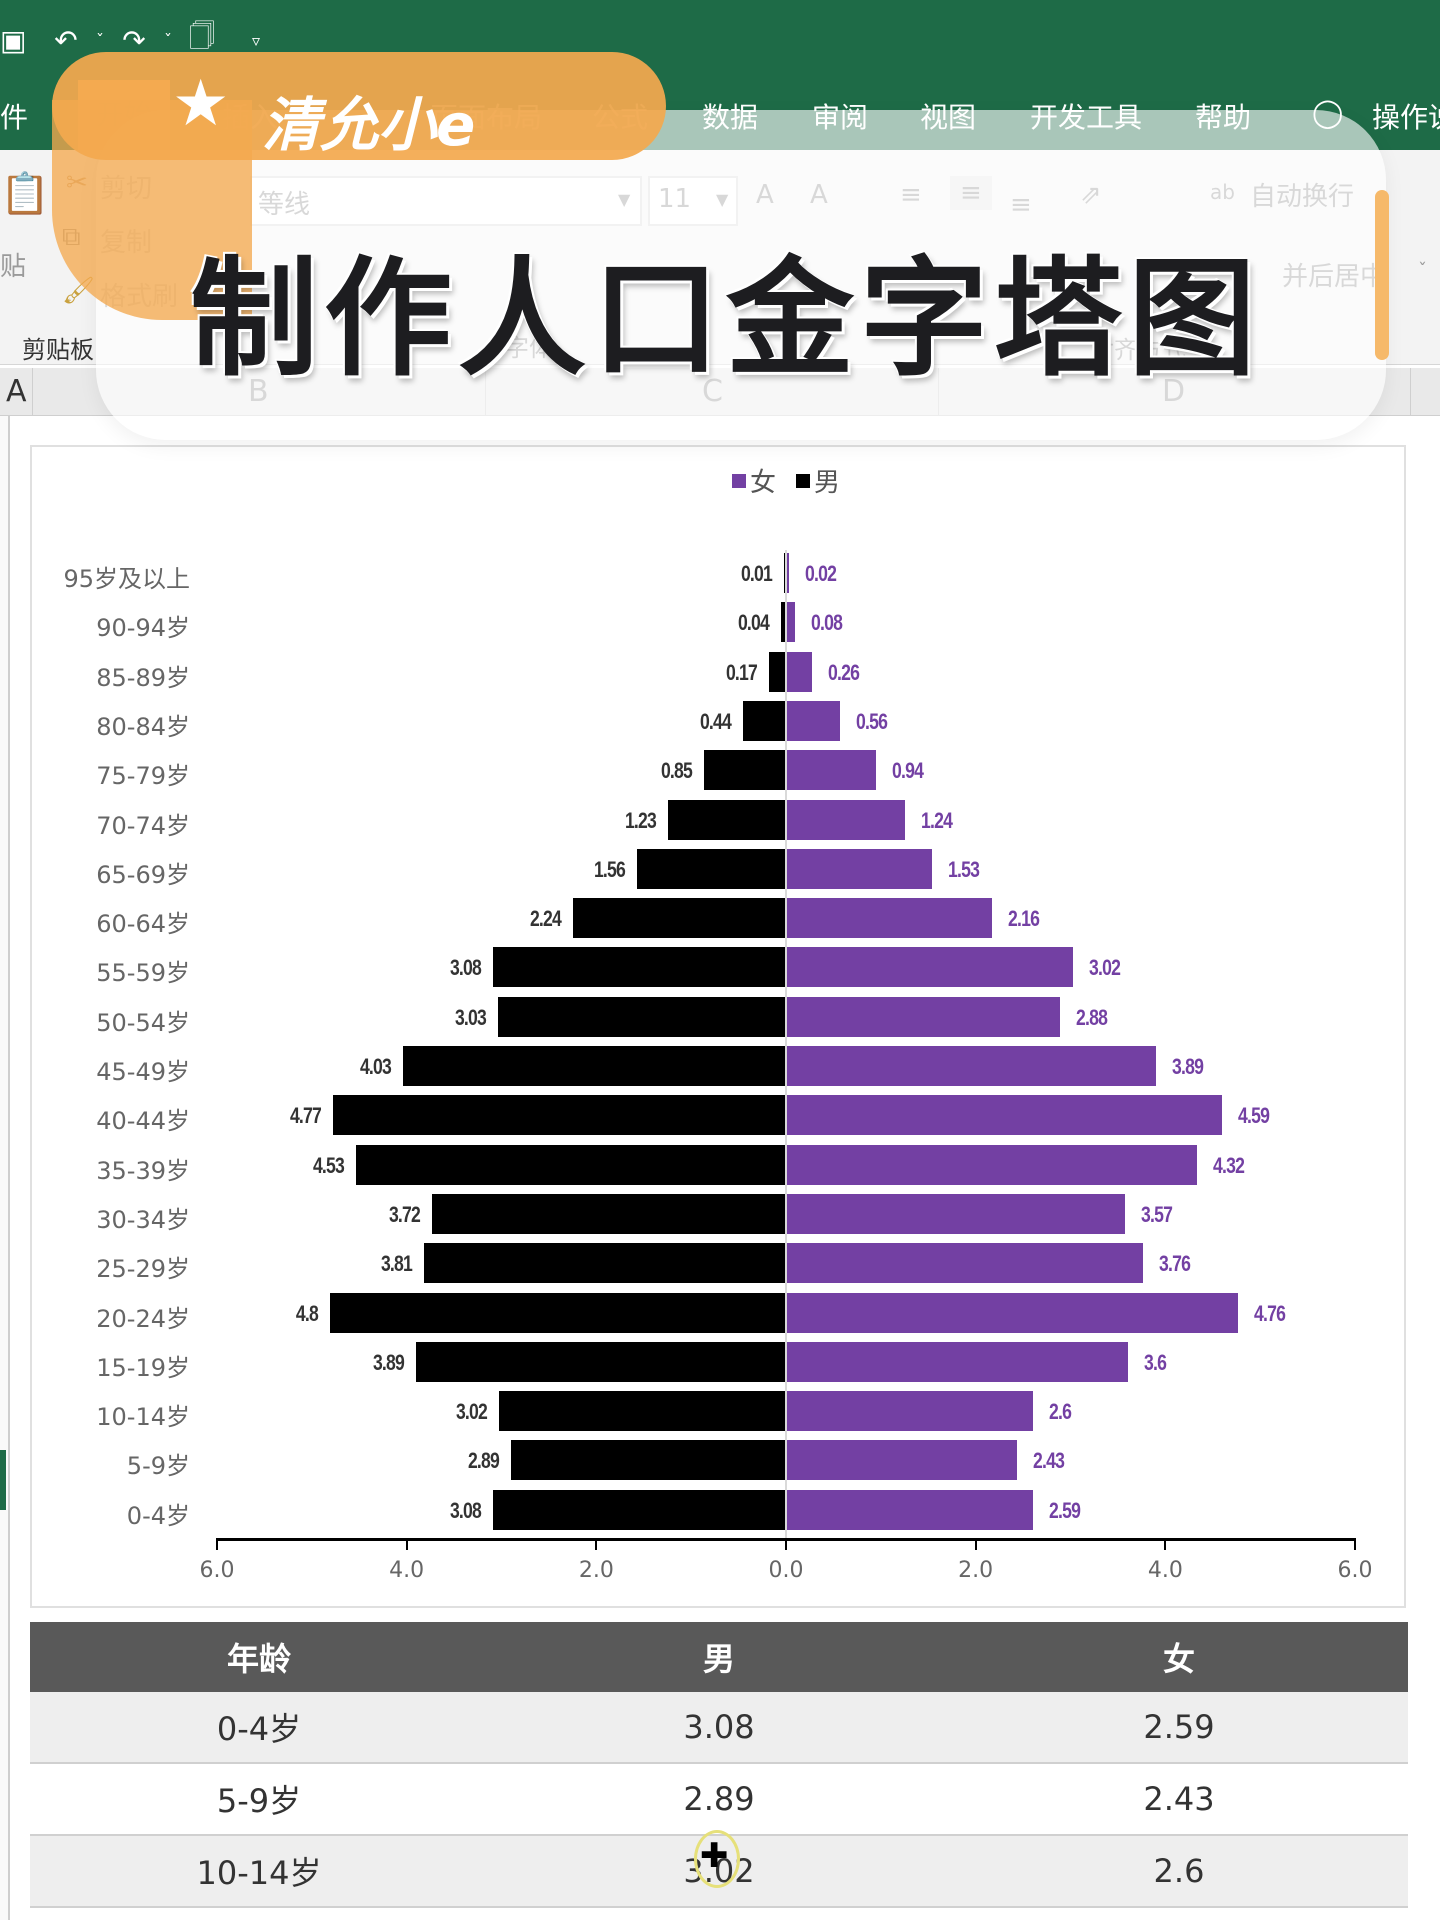 The image size is (1440, 1920). I want to click on legend-item-male: 男, so click(818, 480).